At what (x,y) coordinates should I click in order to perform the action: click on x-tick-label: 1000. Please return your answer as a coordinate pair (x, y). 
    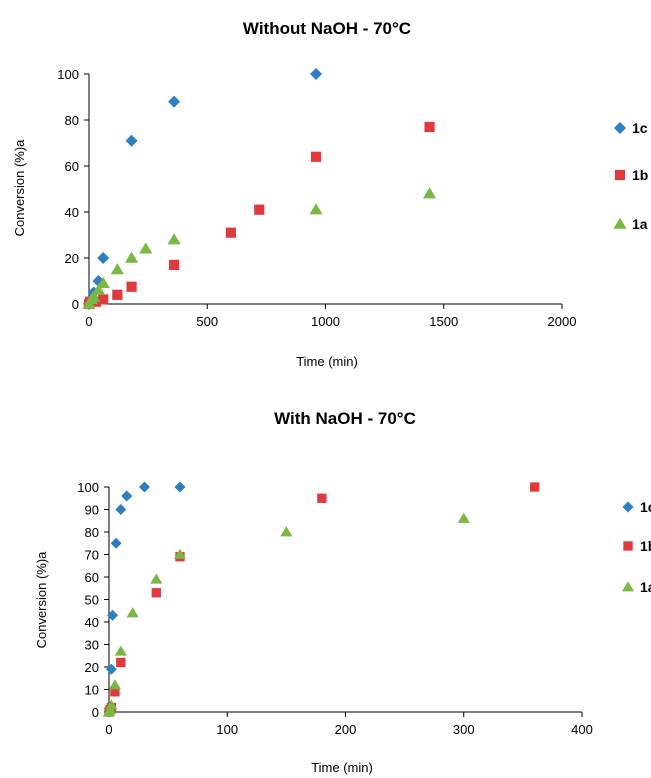
    Looking at the image, I should click on (325, 321).